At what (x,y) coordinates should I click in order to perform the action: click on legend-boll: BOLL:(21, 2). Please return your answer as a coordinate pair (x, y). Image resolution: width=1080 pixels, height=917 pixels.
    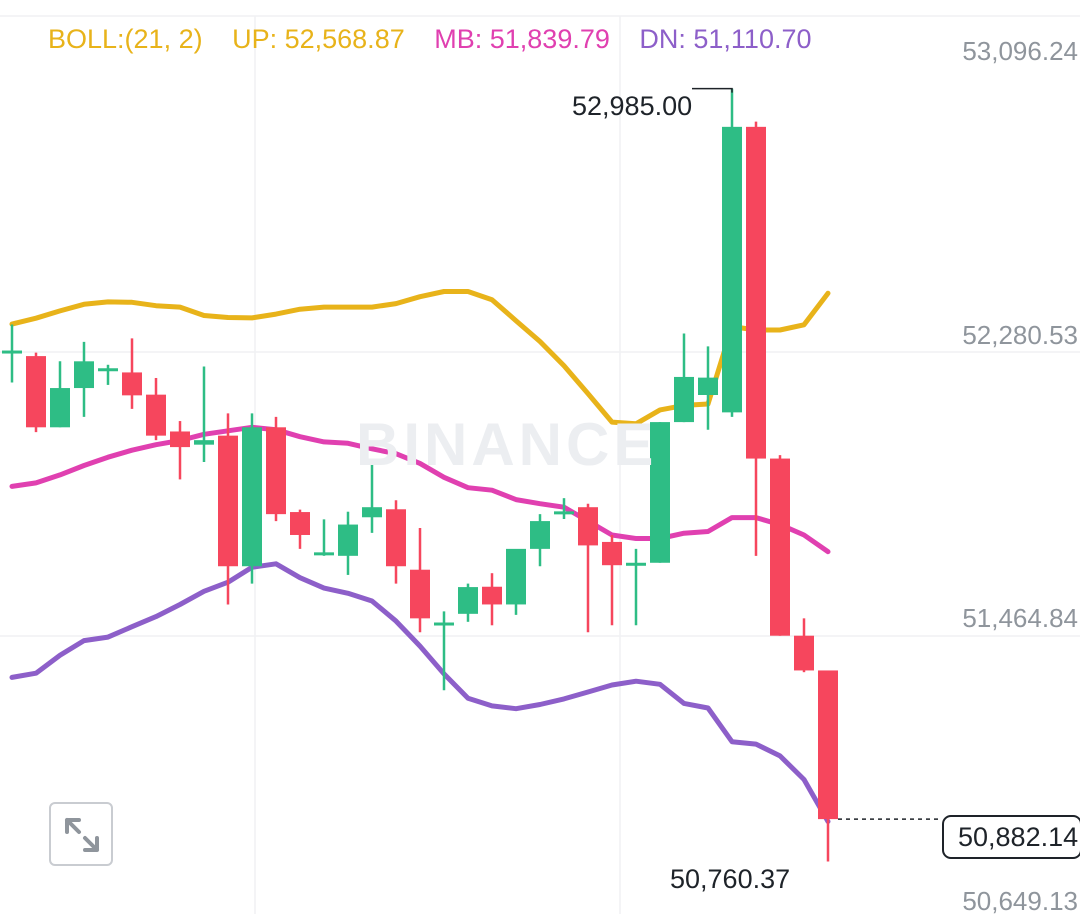
    Looking at the image, I should click on (125, 39).